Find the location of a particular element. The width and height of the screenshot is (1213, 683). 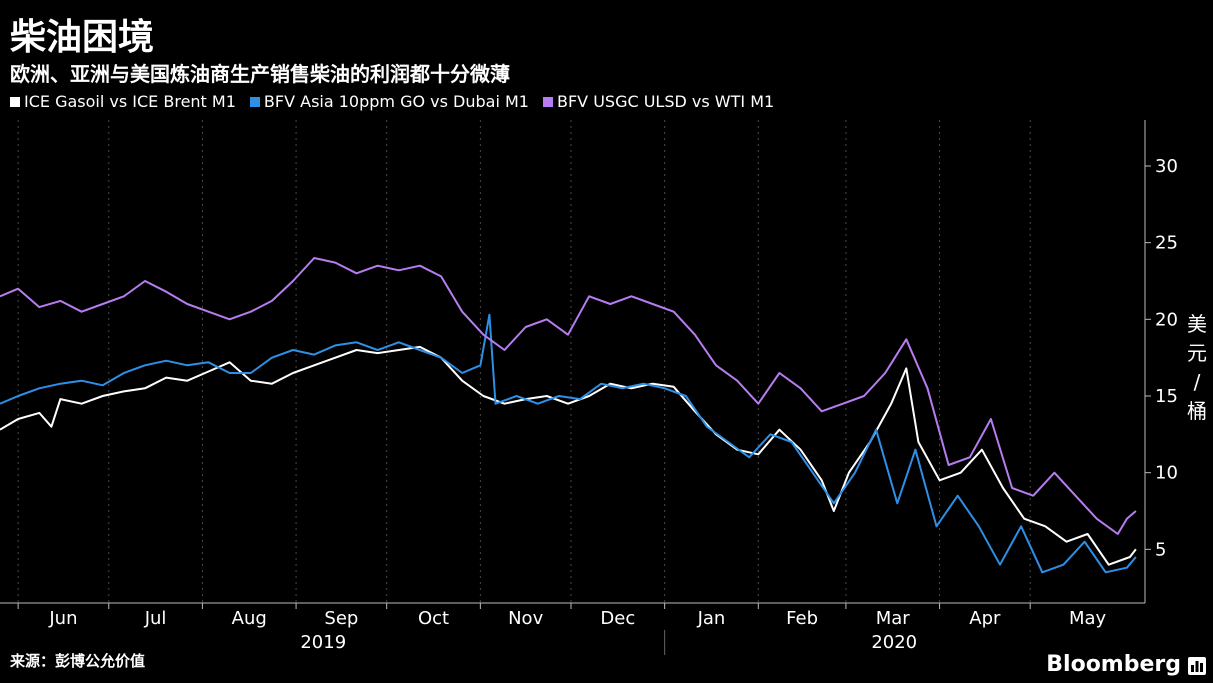

legend-swatch-asia is located at coordinates (254, 101).